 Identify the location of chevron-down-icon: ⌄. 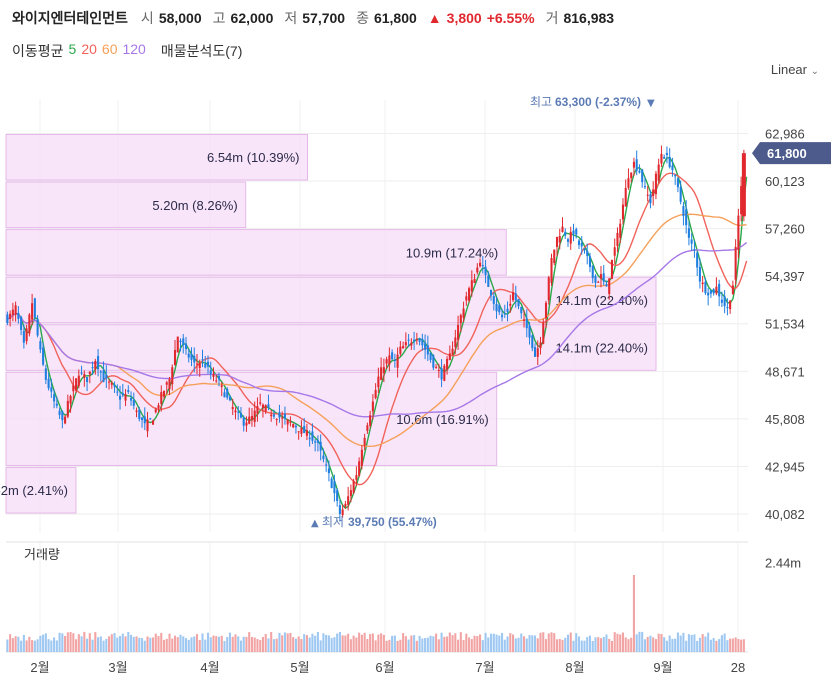
(814, 71).